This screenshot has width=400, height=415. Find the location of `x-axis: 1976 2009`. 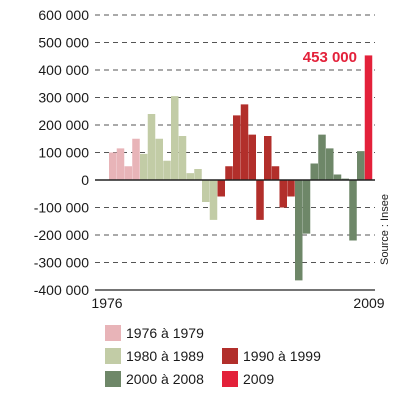

x-axis: 1976 2009 is located at coordinates (238, 300).